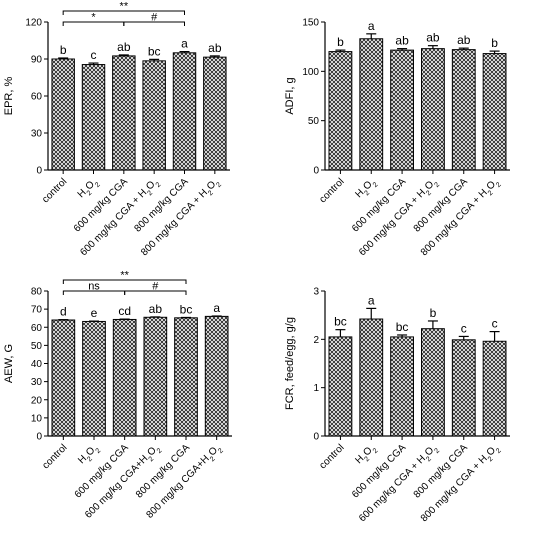 The width and height of the screenshot is (550, 542). What do you see at coordinates (37, 60) in the screenshot?
I see `y-tick-label: 90` at bounding box center [37, 60].